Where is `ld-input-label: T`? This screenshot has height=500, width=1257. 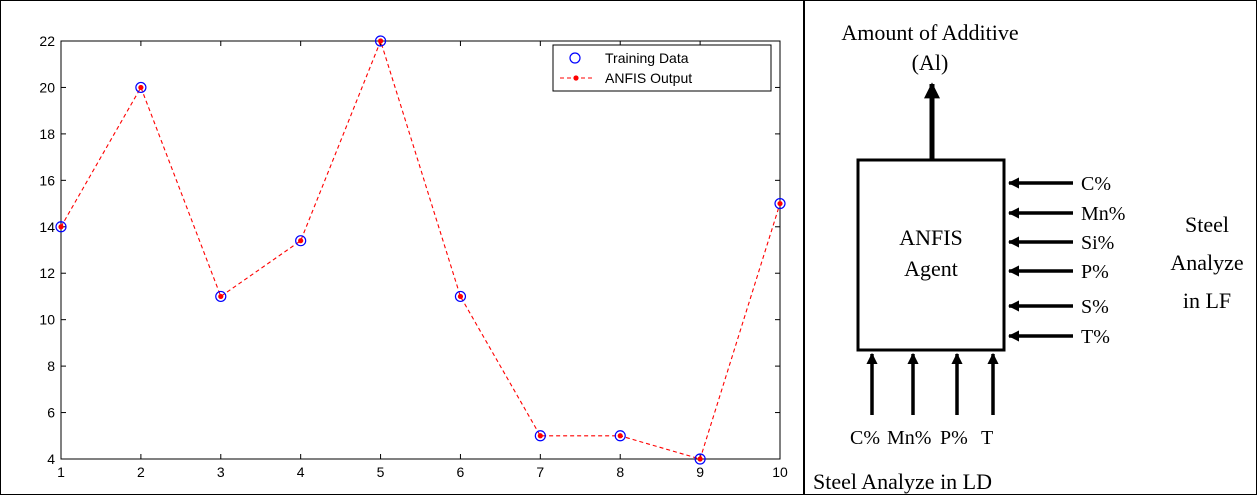 ld-input-label: T is located at coordinates (987, 438).